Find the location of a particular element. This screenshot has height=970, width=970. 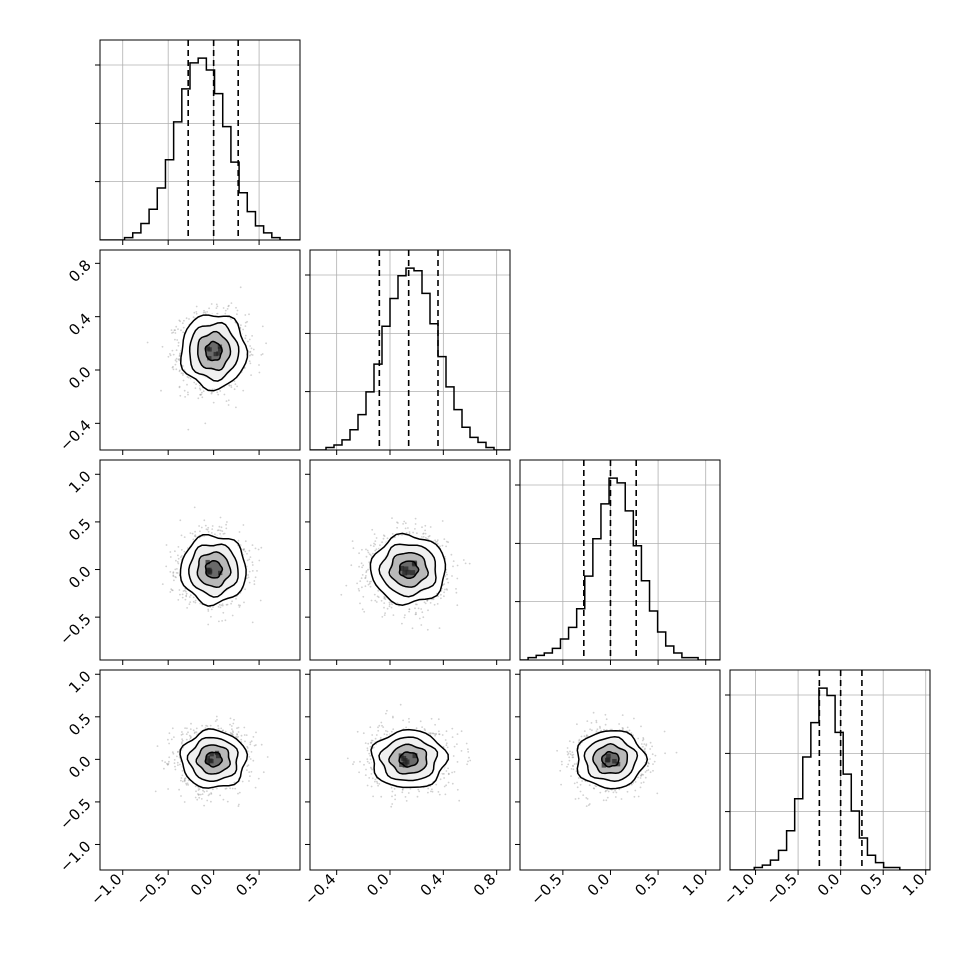

panel-frame is located at coordinates (410, 350).